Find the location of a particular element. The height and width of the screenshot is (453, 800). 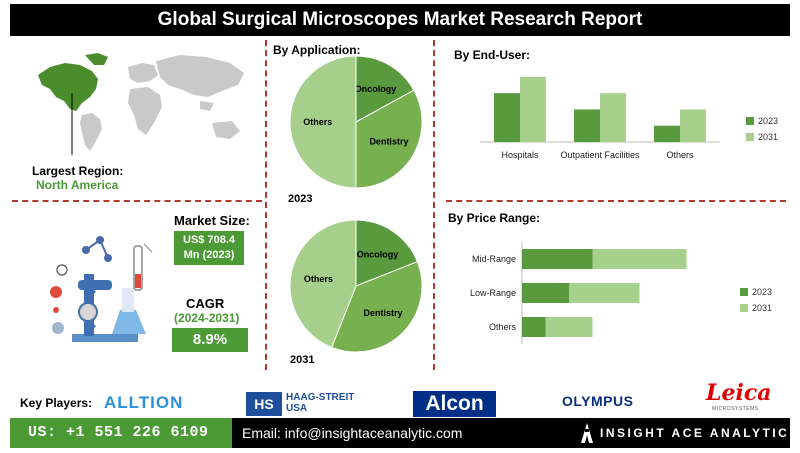

y-tick-label: Mid-Range is located at coordinates (494, 259).